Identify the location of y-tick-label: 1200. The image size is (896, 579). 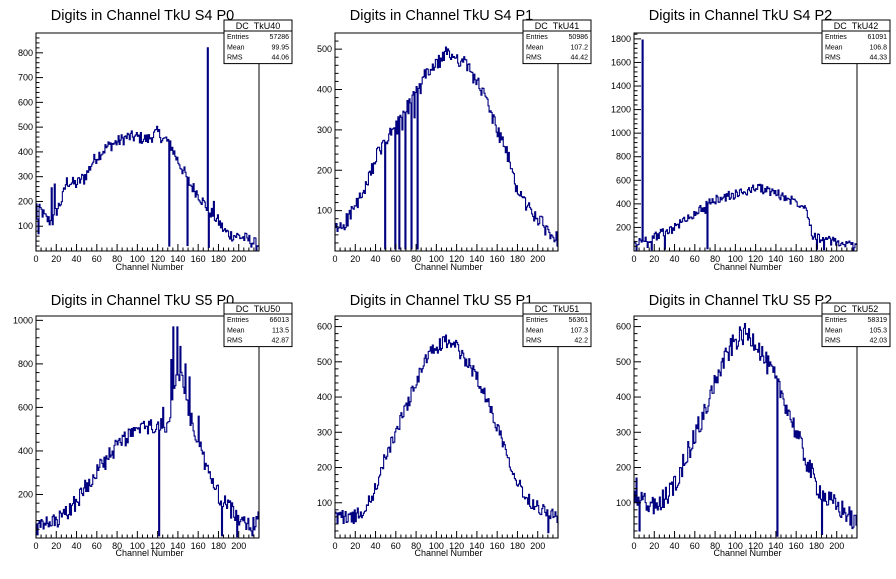
(621, 110).